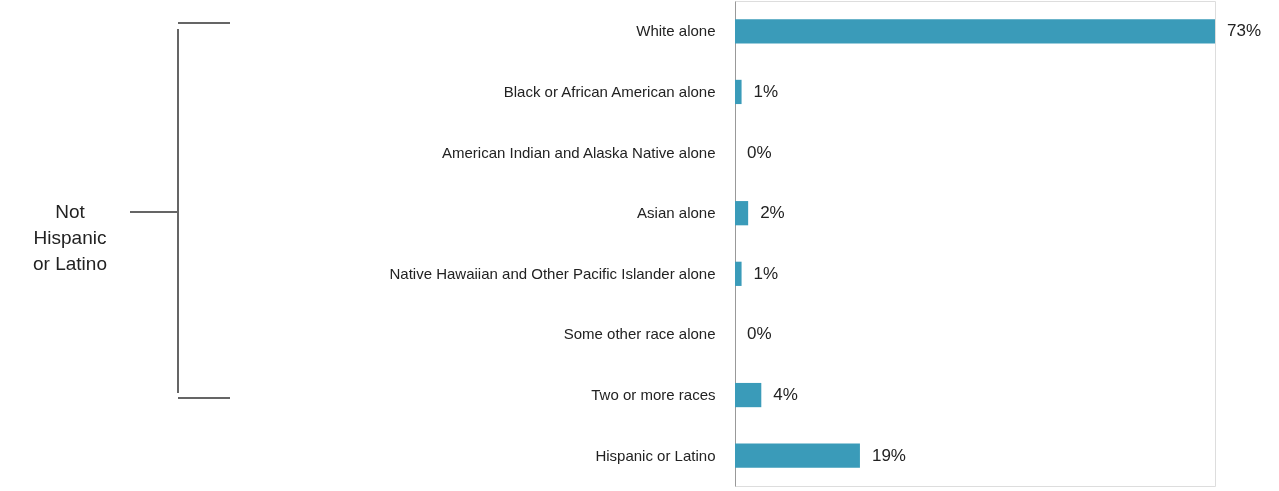 This screenshot has height=491, width=1279. What do you see at coordinates (70, 237) in the screenshot?
I see `text: Not Hispanic or Latino` at bounding box center [70, 237].